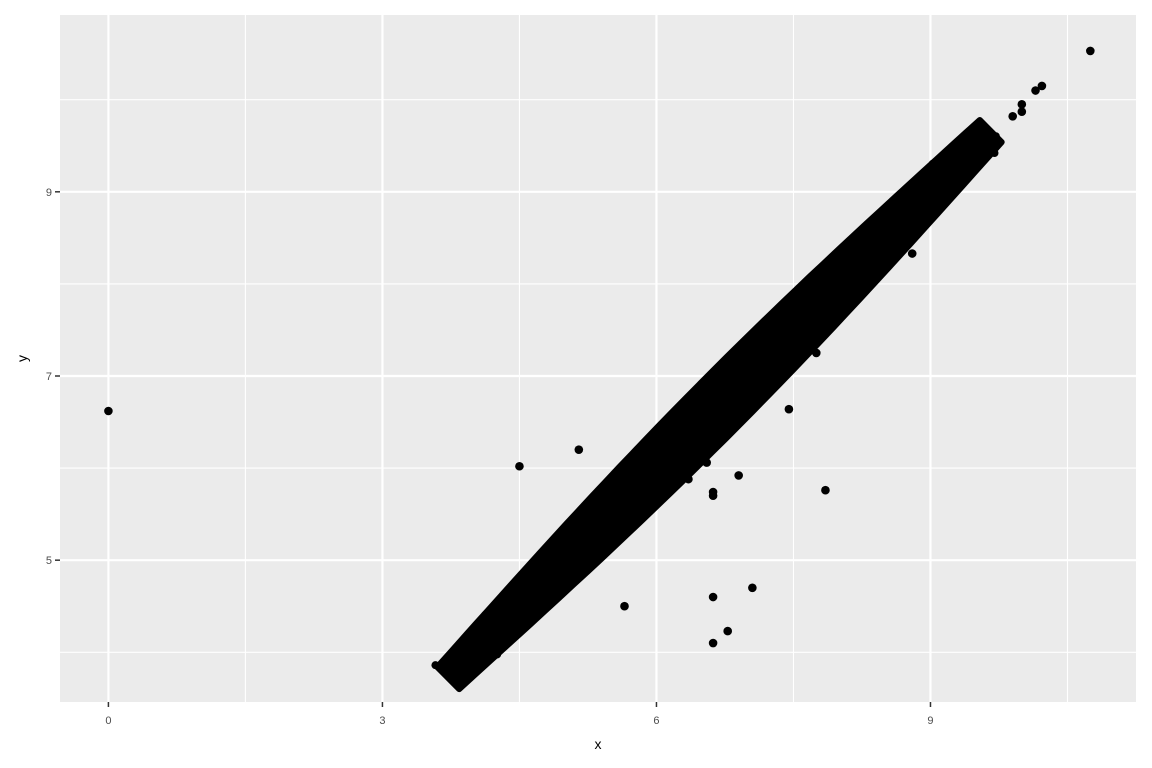  What do you see at coordinates (598, 744) in the screenshot?
I see `x-axis-title: x` at bounding box center [598, 744].